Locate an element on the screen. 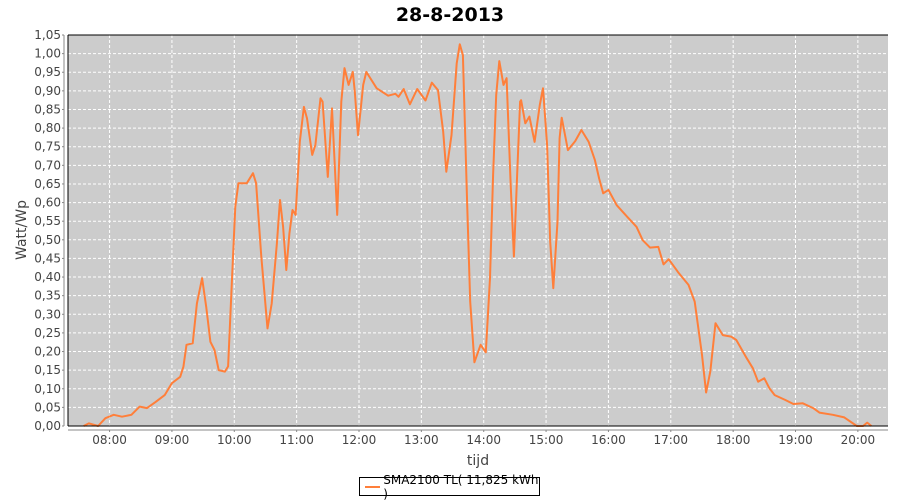  y-axis-label: Watt/Wp is located at coordinates (22, 230).